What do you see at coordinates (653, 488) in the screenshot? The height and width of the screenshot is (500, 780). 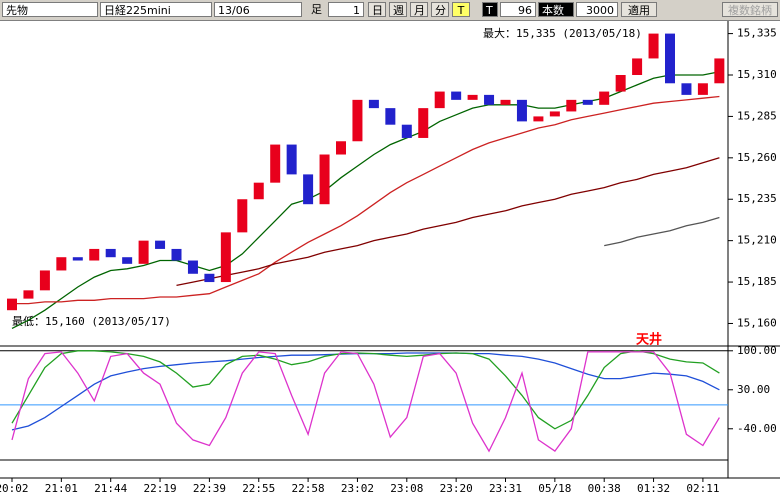 I see `x-tick-label: 01:32` at bounding box center [653, 488].